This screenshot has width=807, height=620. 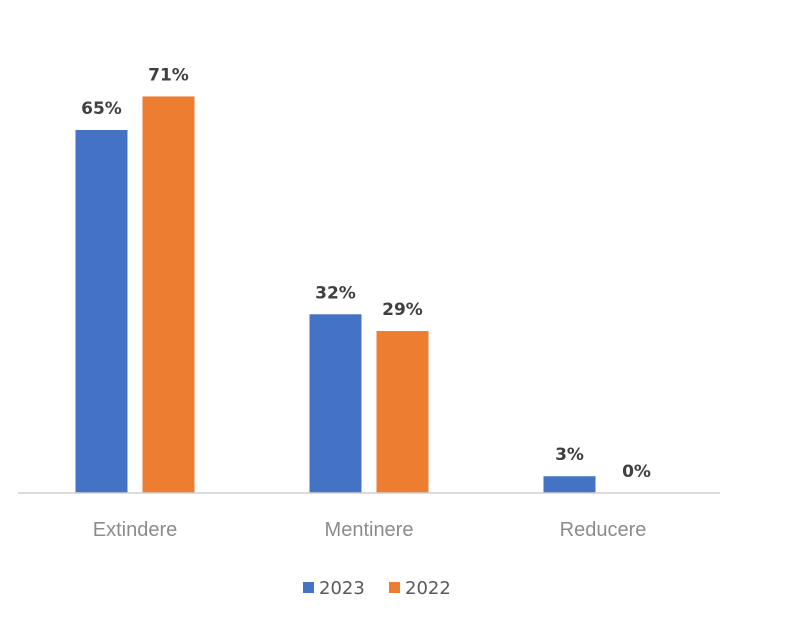 I want to click on data-label: 3%, so click(x=569, y=455).